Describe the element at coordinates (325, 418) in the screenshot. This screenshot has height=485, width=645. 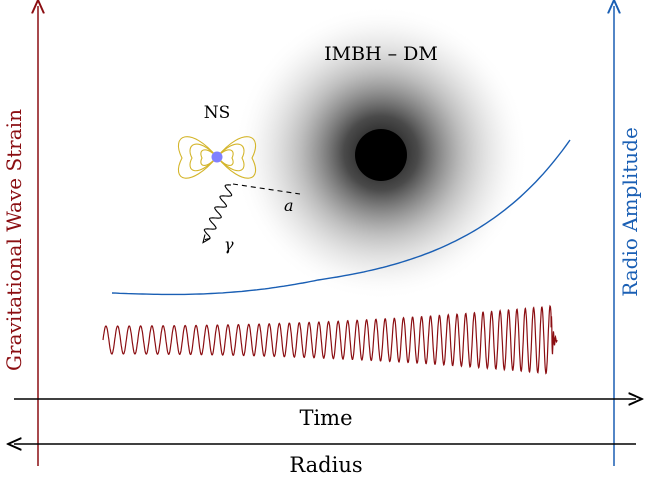
I see `time-axis-label: Time` at that location.